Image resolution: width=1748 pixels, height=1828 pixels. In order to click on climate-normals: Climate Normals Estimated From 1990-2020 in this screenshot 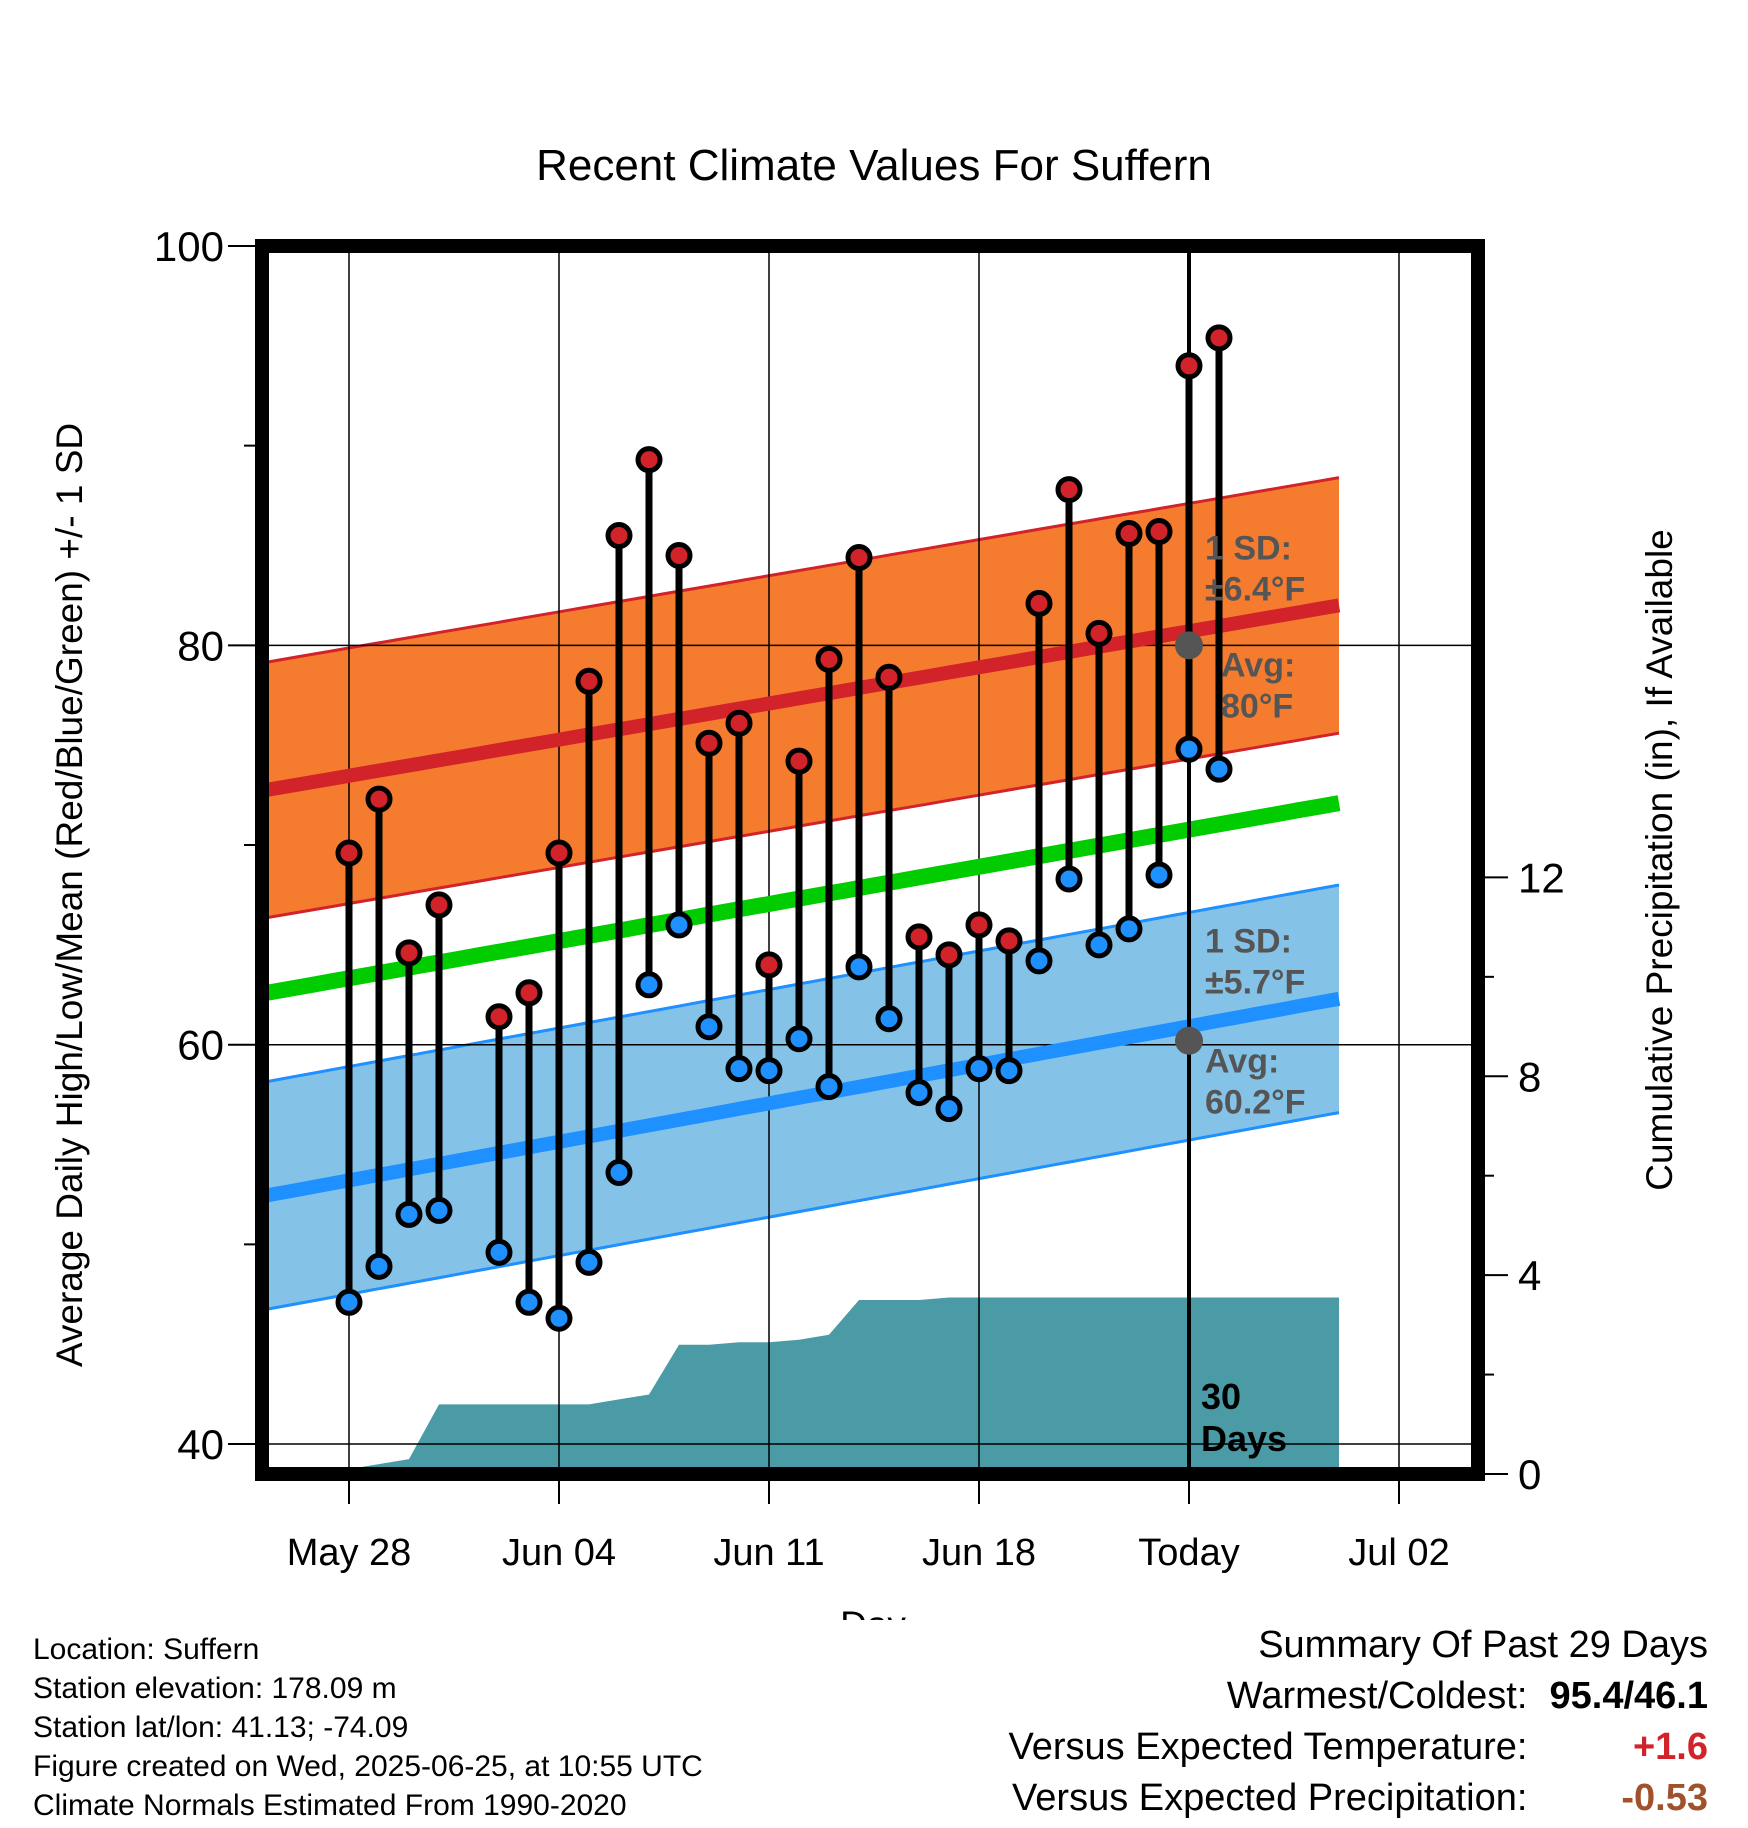, I will do `click(330, 1805)`.